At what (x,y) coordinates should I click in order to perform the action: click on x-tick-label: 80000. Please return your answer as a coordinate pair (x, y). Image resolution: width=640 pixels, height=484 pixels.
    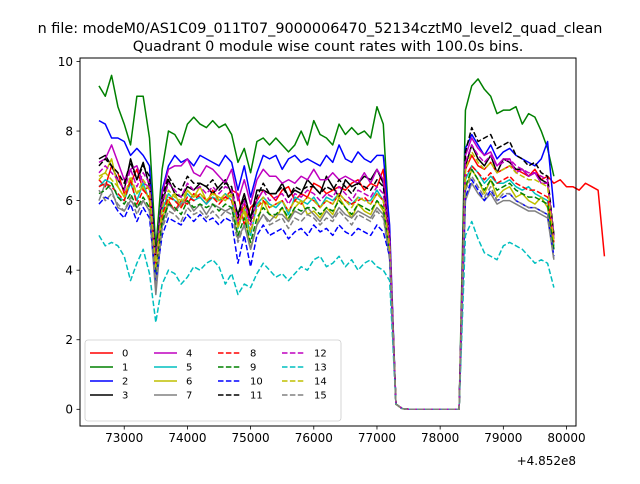
    Looking at the image, I should click on (566, 438).